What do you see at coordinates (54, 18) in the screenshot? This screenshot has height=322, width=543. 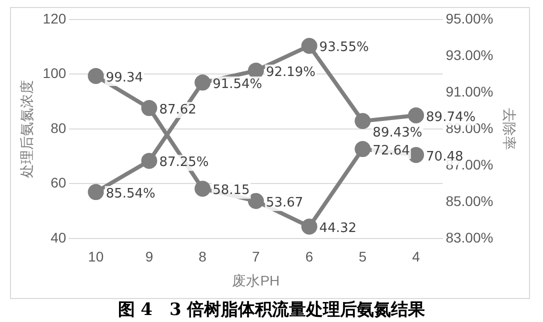 I see `y-tick-label: 120` at bounding box center [54, 18].